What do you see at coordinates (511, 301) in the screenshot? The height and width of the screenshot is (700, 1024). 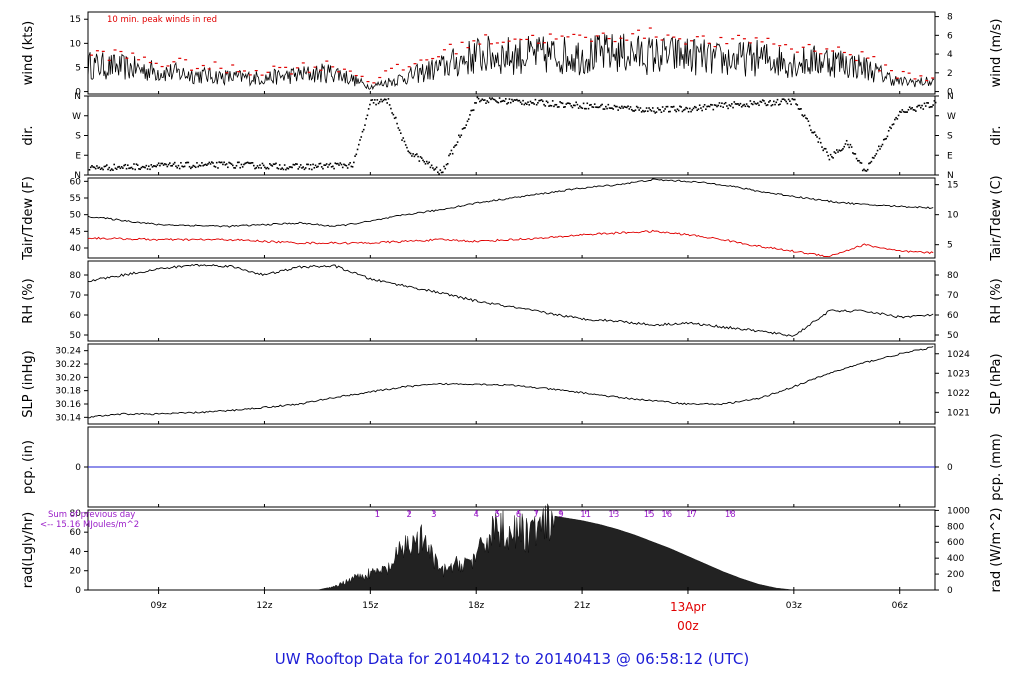 I see `panel-frame-rh` at bounding box center [511, 301].